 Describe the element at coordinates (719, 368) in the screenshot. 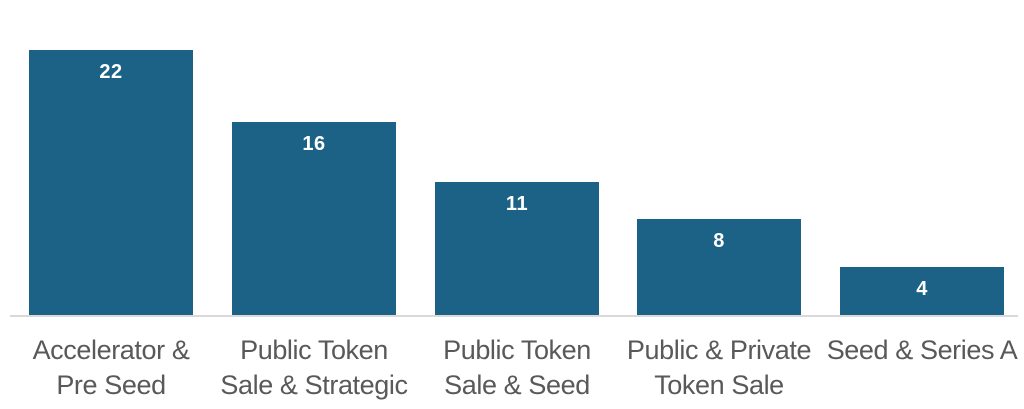

I see `category-label: Public & Private Token Sale` at that location.